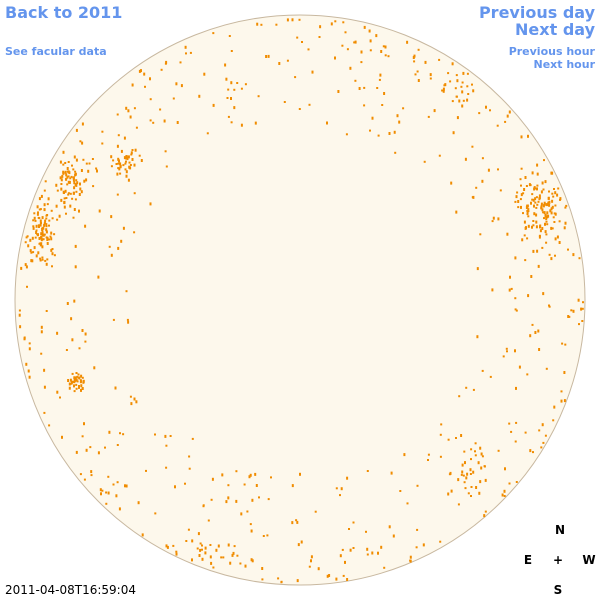 The height and width of the screenshot is (600, 600). I want to click on previous-hour-link: Previous hour, so click(551, 51).